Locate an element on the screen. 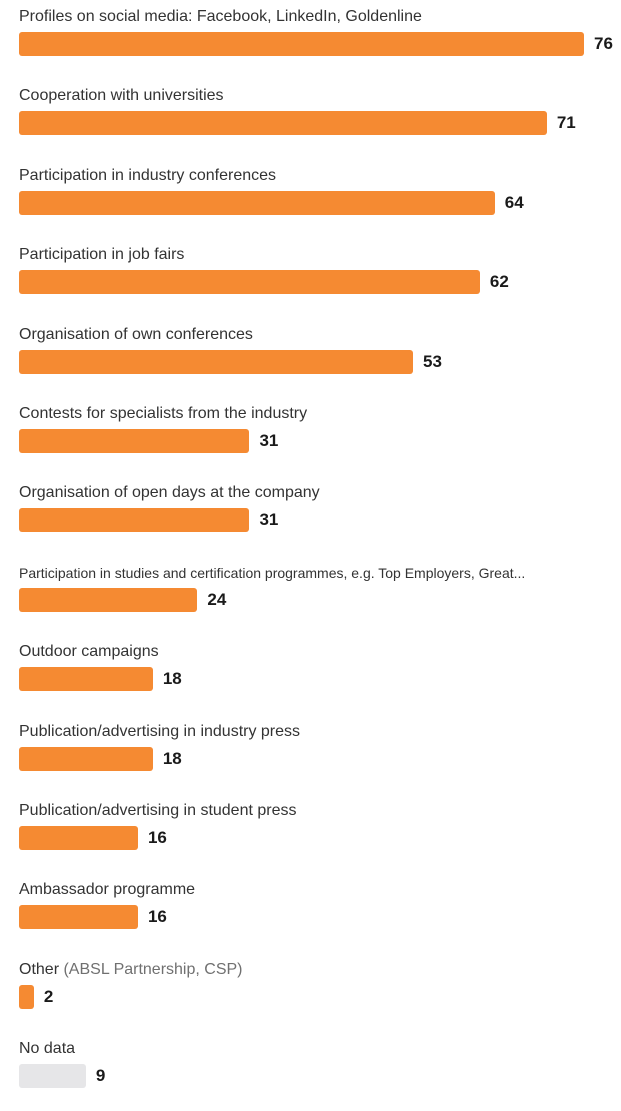 This screenshot has width=621, height=1111. bar-value-label: 62 is located at coordinates (499, 282).